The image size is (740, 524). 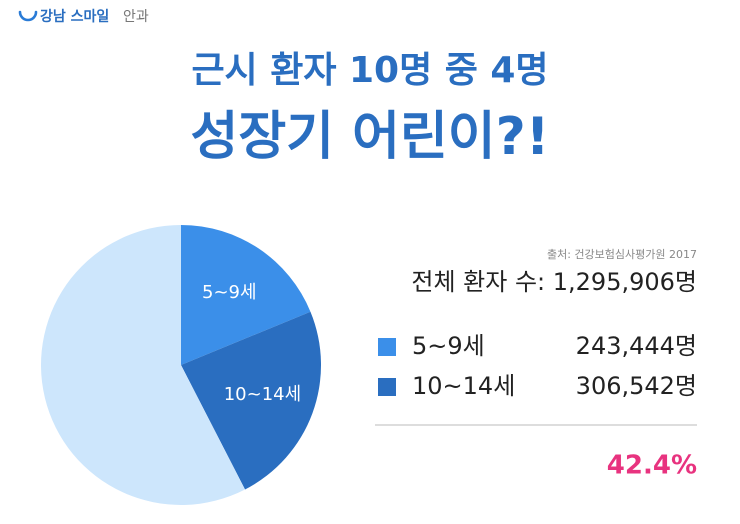 What do you see at coordinates (229, 292) in the screenshot?
I see `slice-label: 5~9세` at bounding box center [229, 292].